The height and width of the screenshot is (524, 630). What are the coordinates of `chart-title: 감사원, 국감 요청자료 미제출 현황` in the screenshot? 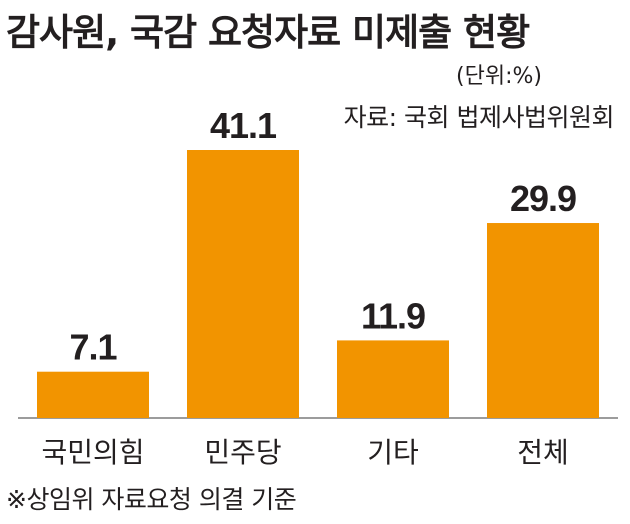 It's located at (268, 32).